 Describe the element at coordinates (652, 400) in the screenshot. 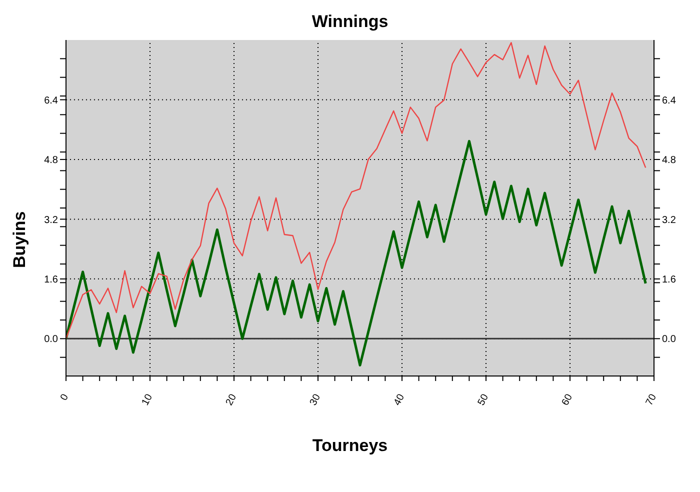

I see `x-tick-label: 70` at that location.